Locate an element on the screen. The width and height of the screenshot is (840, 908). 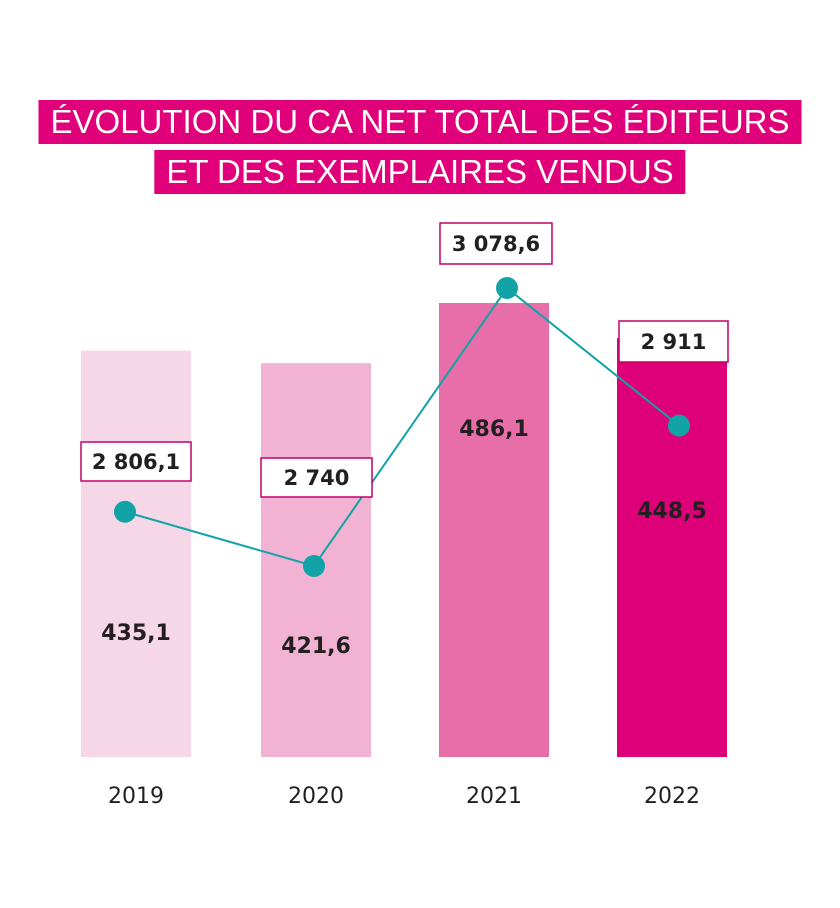
bar-value-label-2020: 421,6 is located at coordinates (316, 646).